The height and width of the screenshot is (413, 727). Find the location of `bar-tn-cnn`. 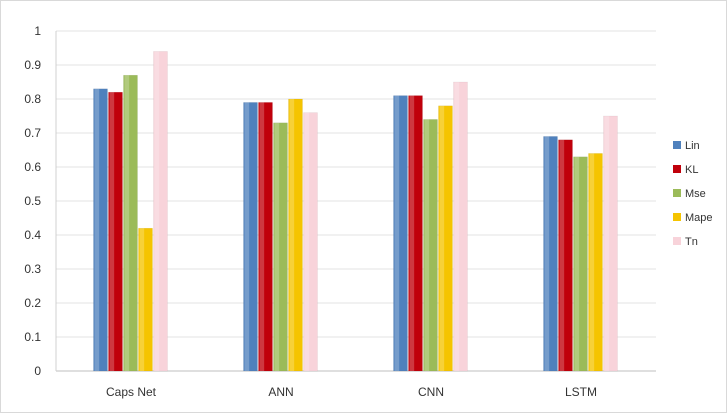

bar-tn-cnn is located at coordinates (460, 226).